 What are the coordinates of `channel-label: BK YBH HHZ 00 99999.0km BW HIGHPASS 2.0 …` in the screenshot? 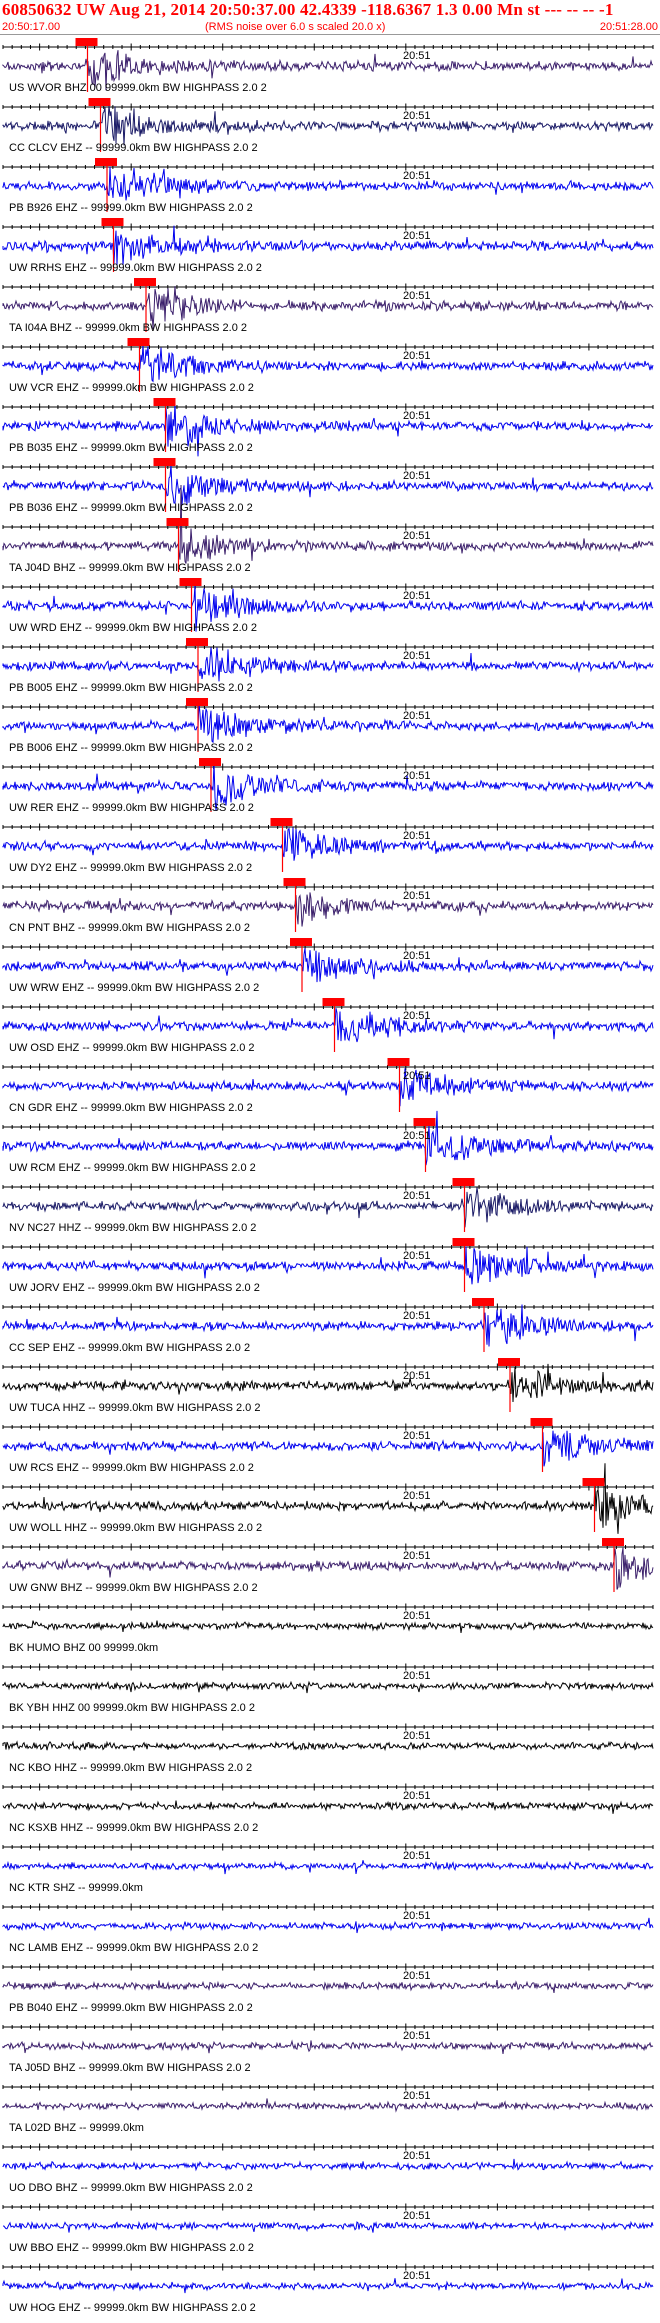 It's located at (132, 1708).